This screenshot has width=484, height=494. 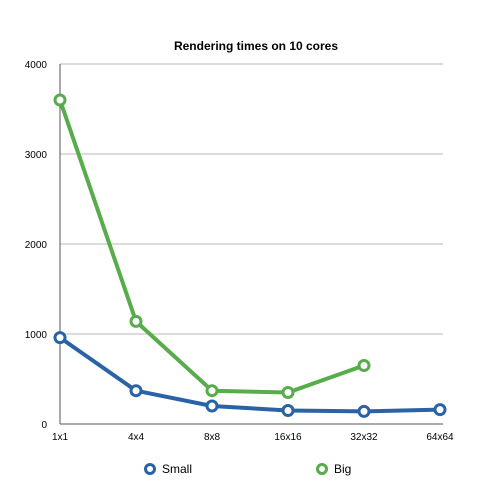 What do you see at coordinates (342, 469) in the screenshot?
I see `legend-label: Big` at bounding box center [342, 469].